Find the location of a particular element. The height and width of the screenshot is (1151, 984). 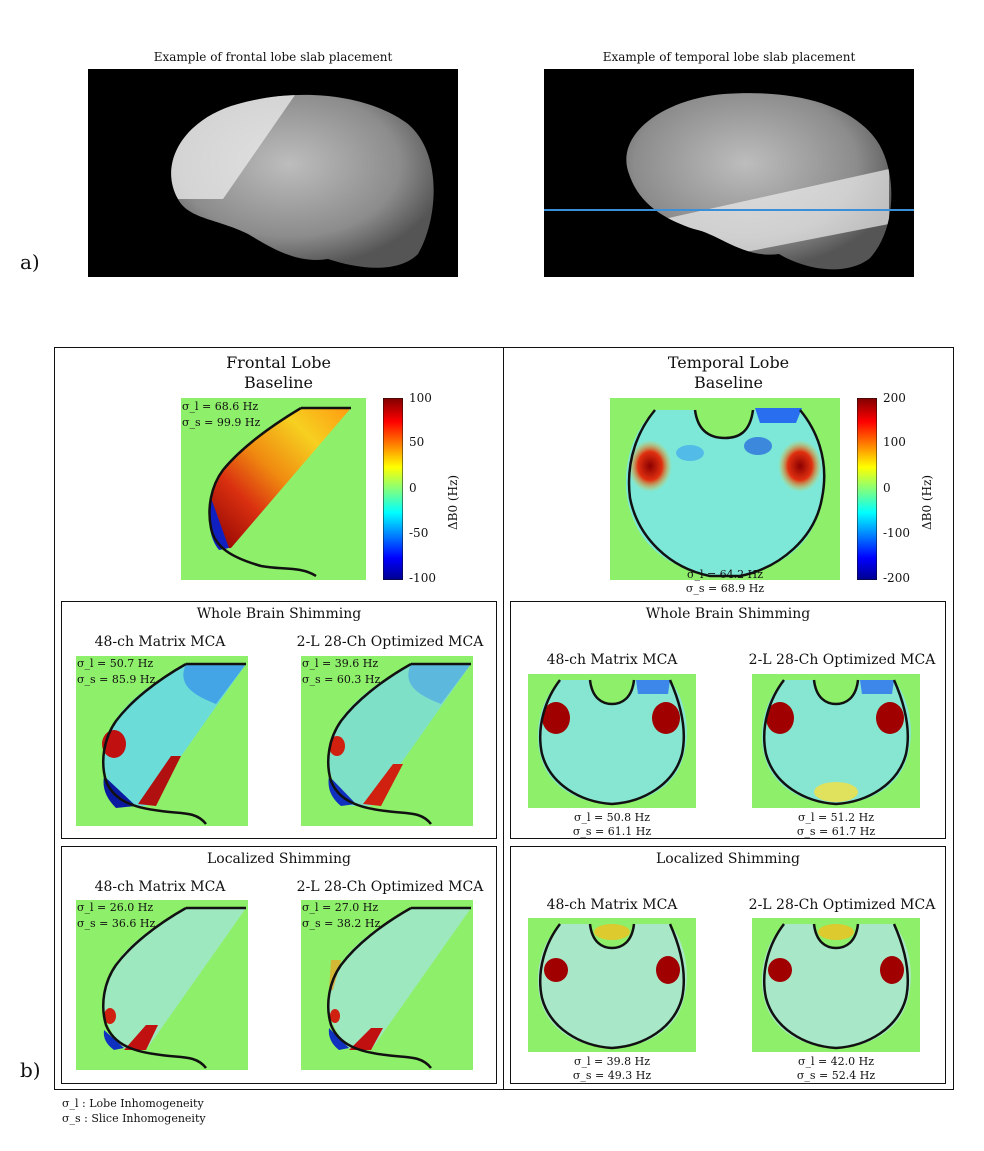

temporal-loc-right-map is located at coordinates (836, 985).